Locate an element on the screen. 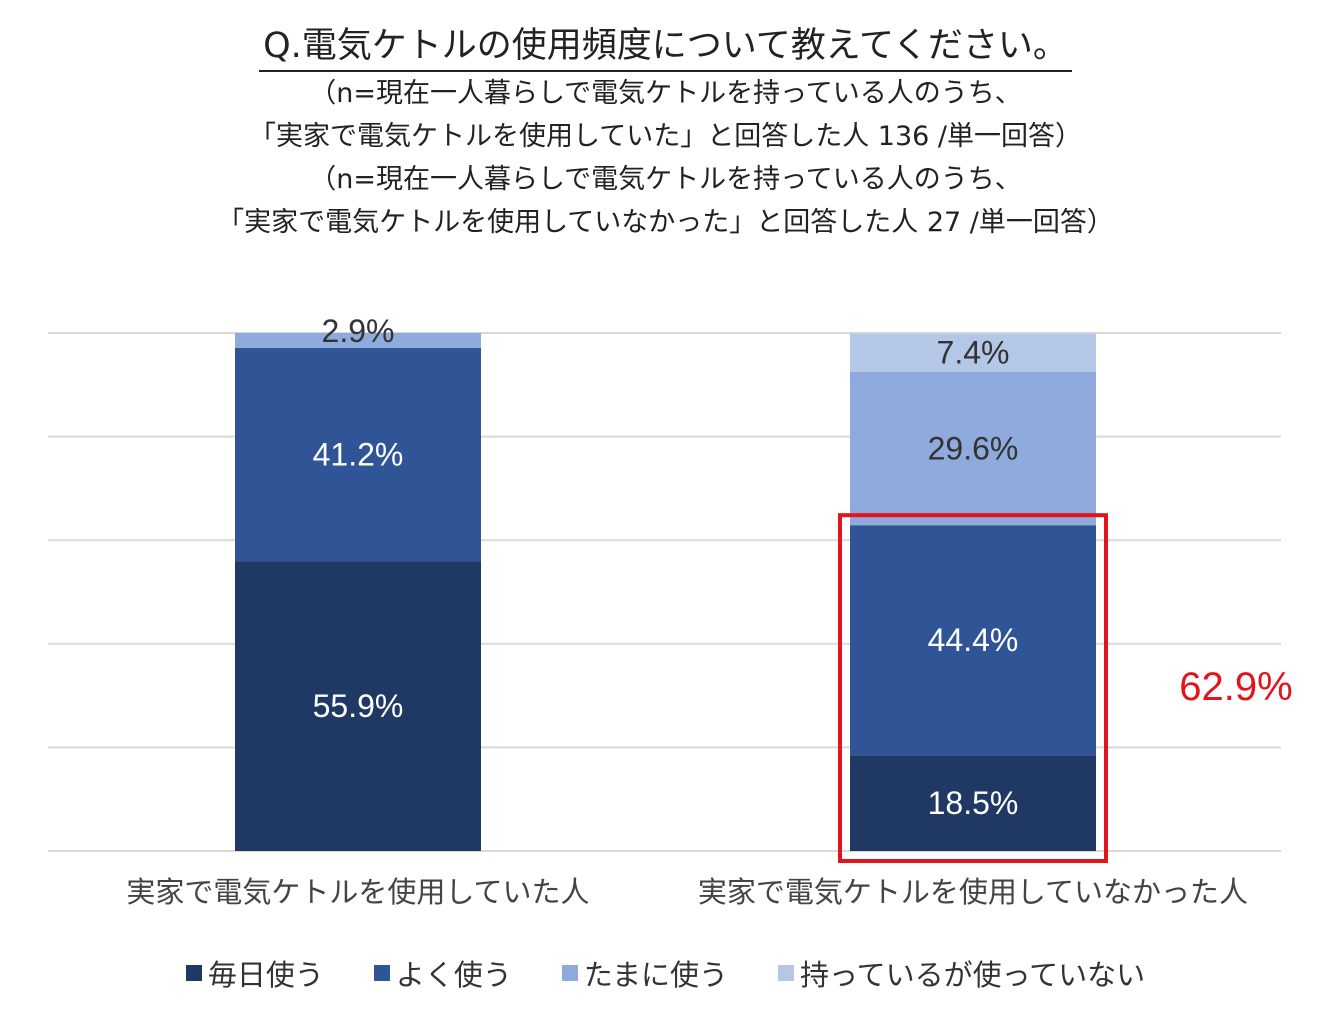  data-label-not-used-2: 7.4% is located at coordinates (973, 353).